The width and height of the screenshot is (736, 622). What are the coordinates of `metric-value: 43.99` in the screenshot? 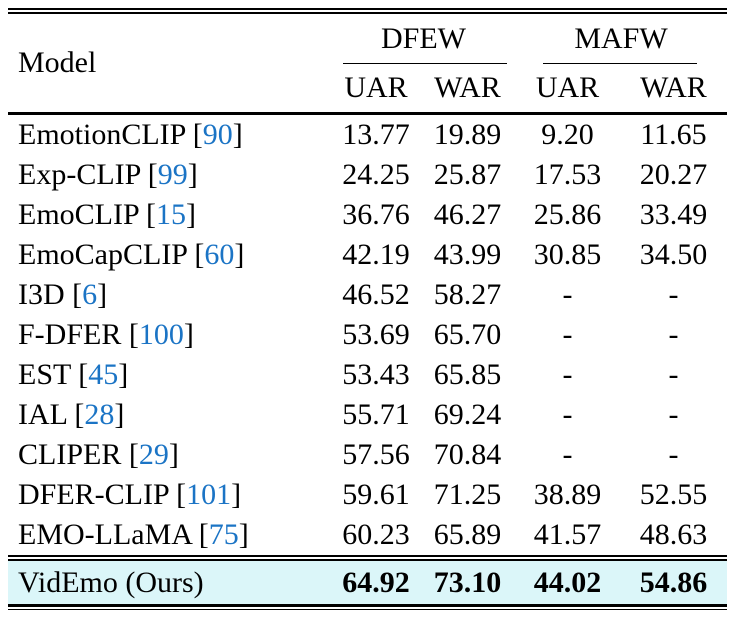 It's located at (467, 254).